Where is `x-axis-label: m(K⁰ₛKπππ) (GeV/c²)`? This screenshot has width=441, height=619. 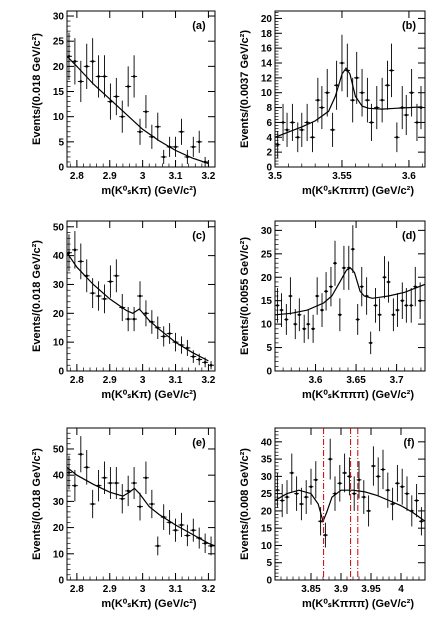
x-axis-label: m(K⁰ₛKπππ) (GeV/c²) is located at coordinates (358, 395).